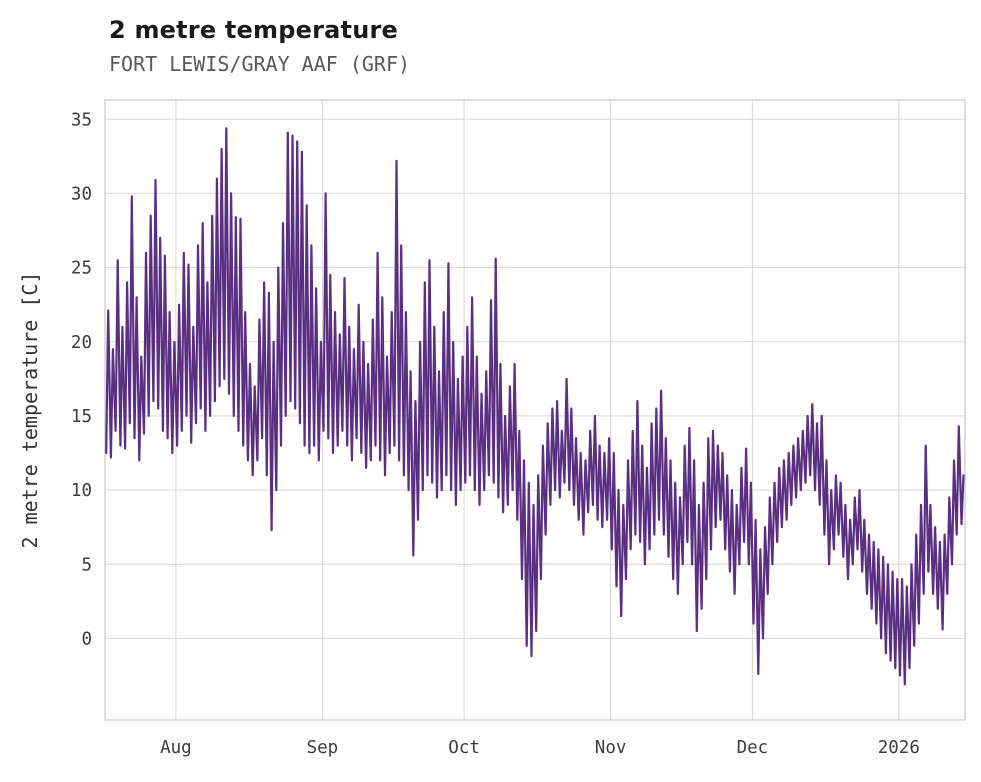 The image size is (981, 782). What do you see at coordinates (899, 748) in the screenshot?
I see `x-tick-label: 2026` at bounding box center [899, 748].